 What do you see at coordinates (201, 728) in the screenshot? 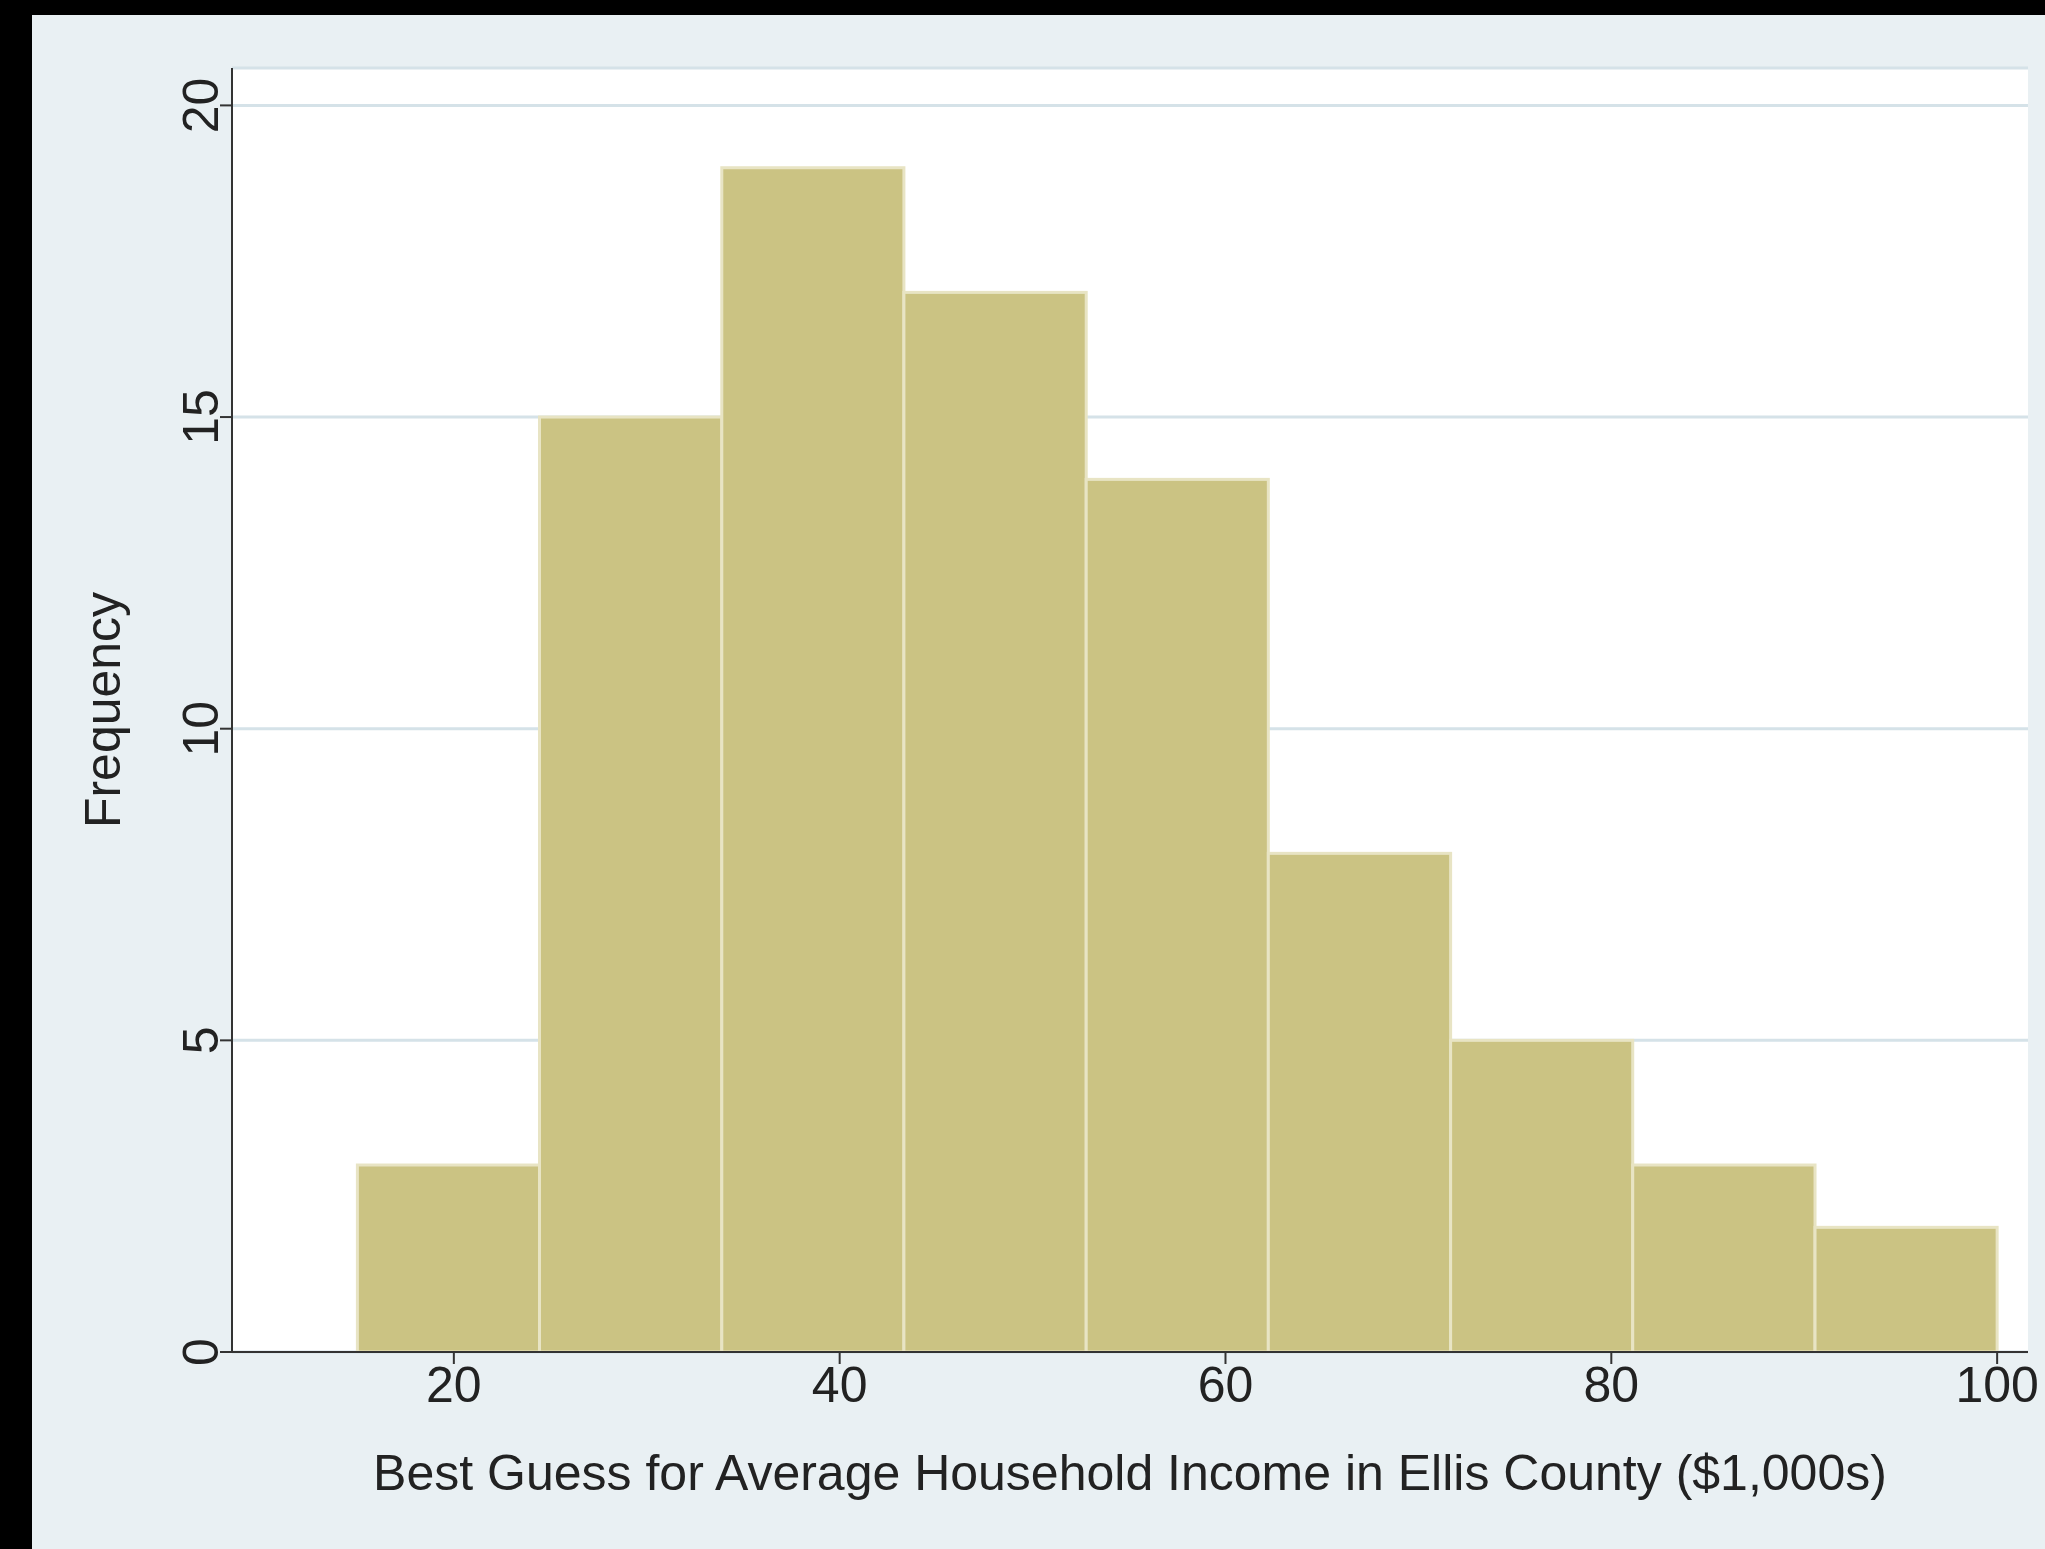
I see `y-tick-label: 10` at bounding box center [201, 728].